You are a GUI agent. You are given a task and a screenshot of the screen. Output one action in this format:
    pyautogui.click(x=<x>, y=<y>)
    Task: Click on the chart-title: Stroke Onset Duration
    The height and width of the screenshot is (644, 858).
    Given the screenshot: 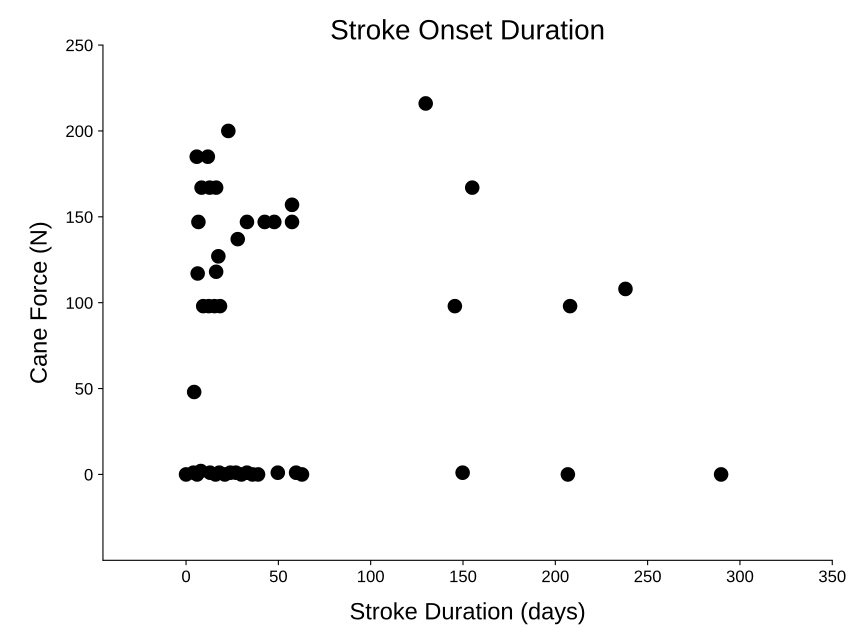 What is the action you would take?
    pyautogui.click(x=467, y=29)
    